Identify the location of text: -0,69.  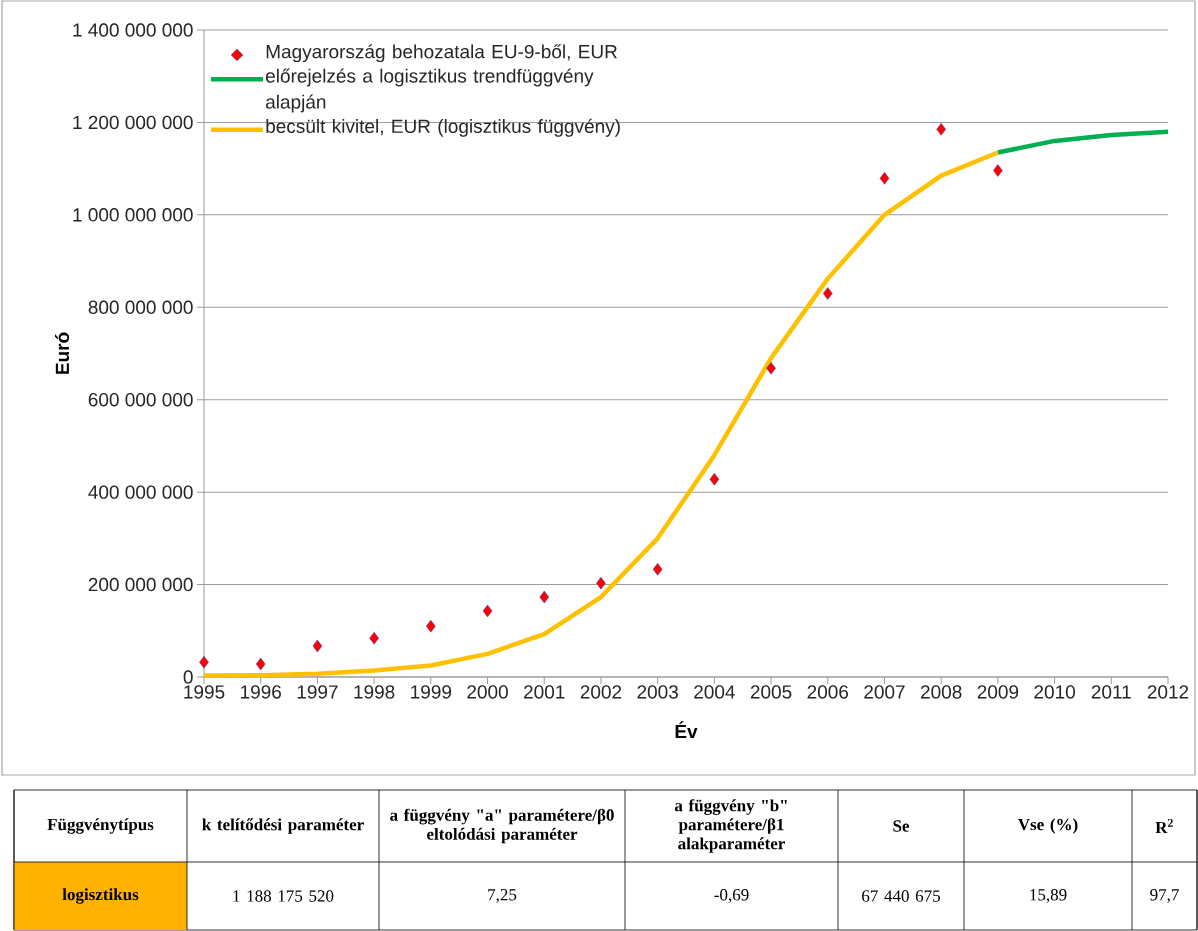
(731, 896).